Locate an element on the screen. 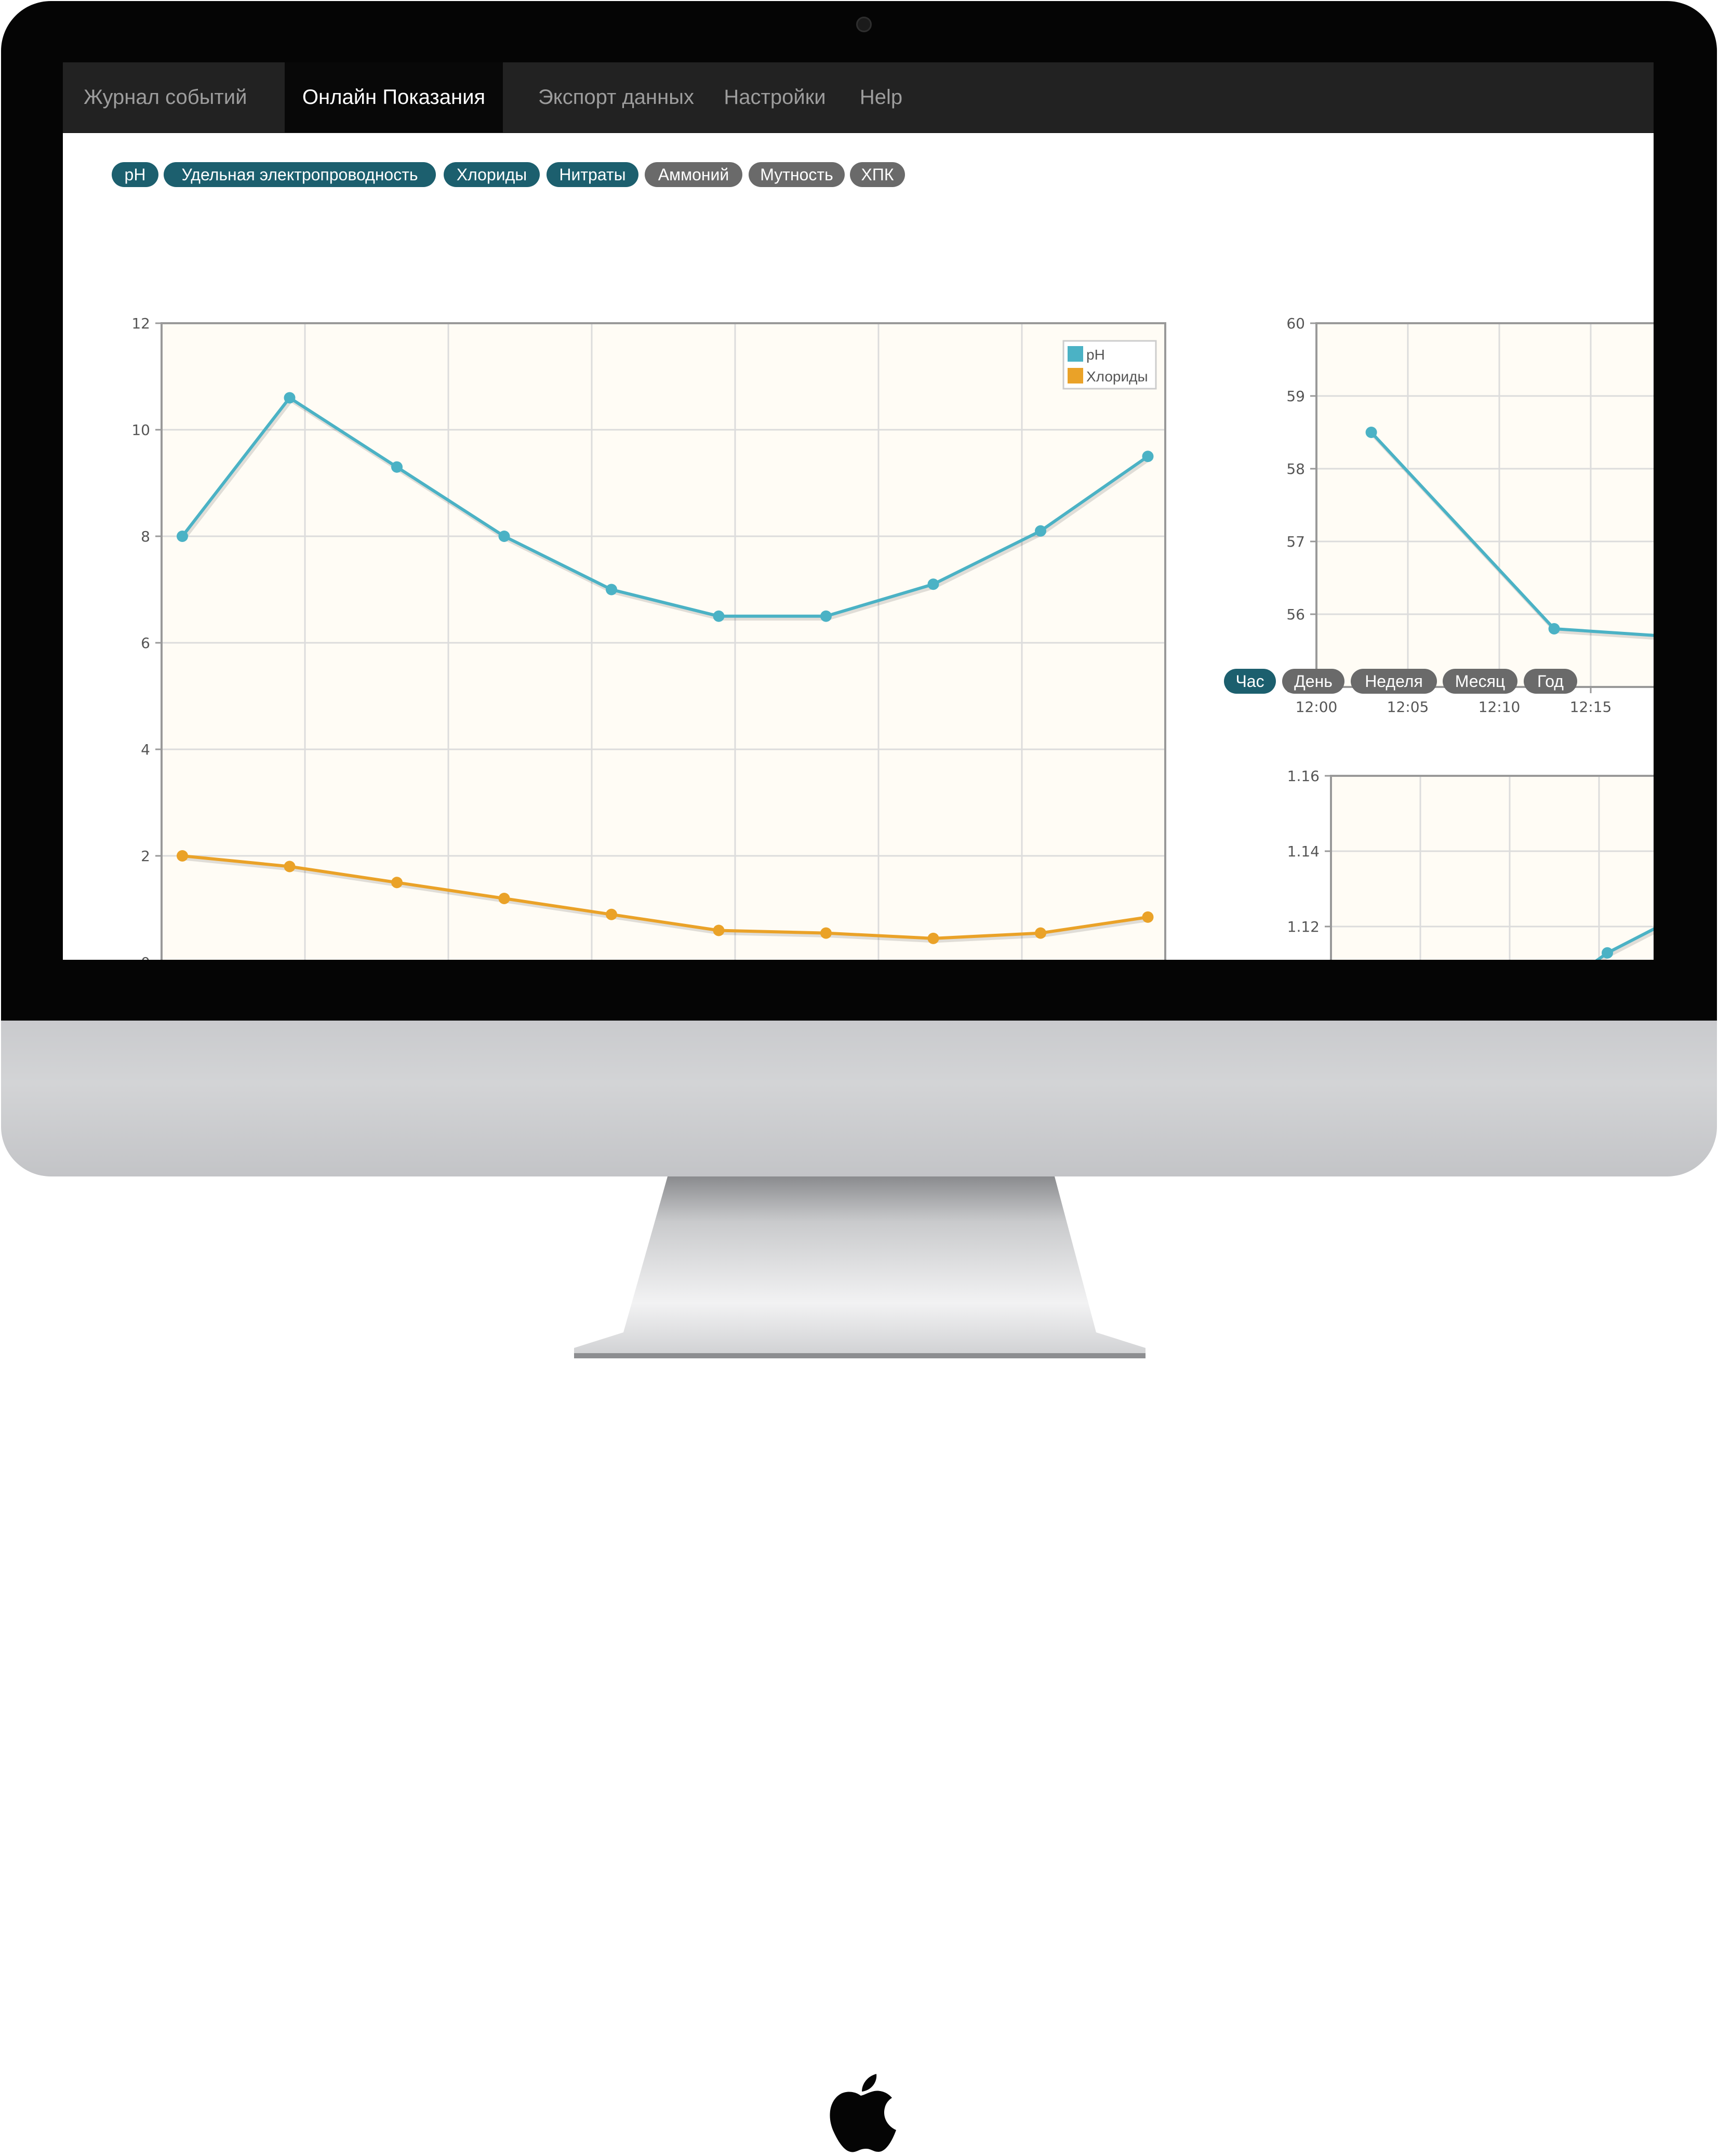  param-pill-ammonium: Аммоний is located at coordinates (693, 174).